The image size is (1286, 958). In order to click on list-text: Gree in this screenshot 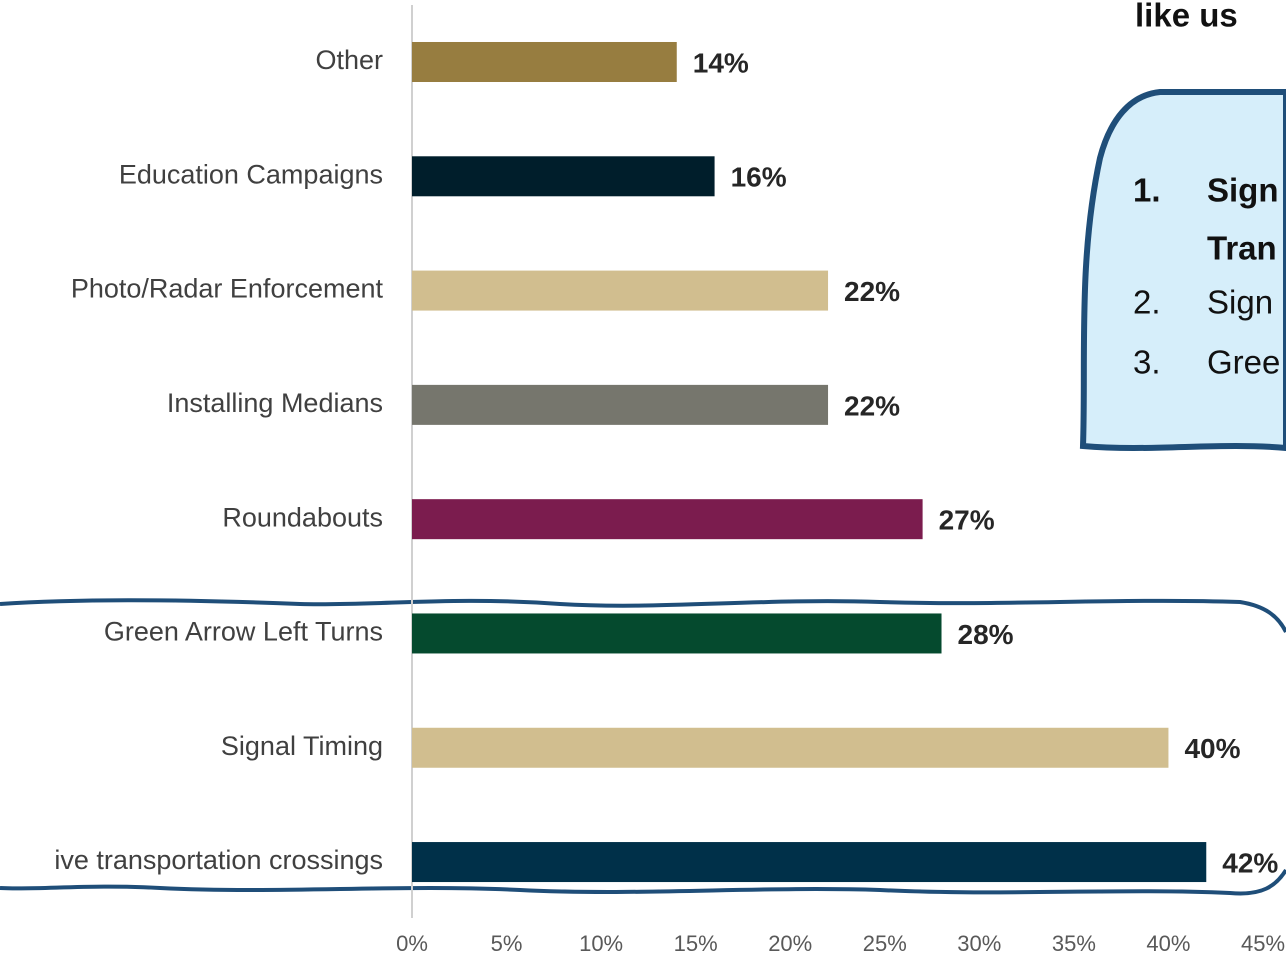, I will do `click(1243, 362)`.